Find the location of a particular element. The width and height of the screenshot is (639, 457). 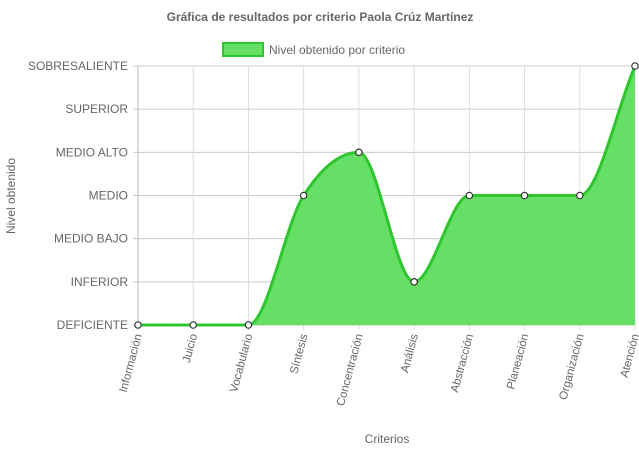

x-tick-label: Juicio is located at coordinates (190, 349).